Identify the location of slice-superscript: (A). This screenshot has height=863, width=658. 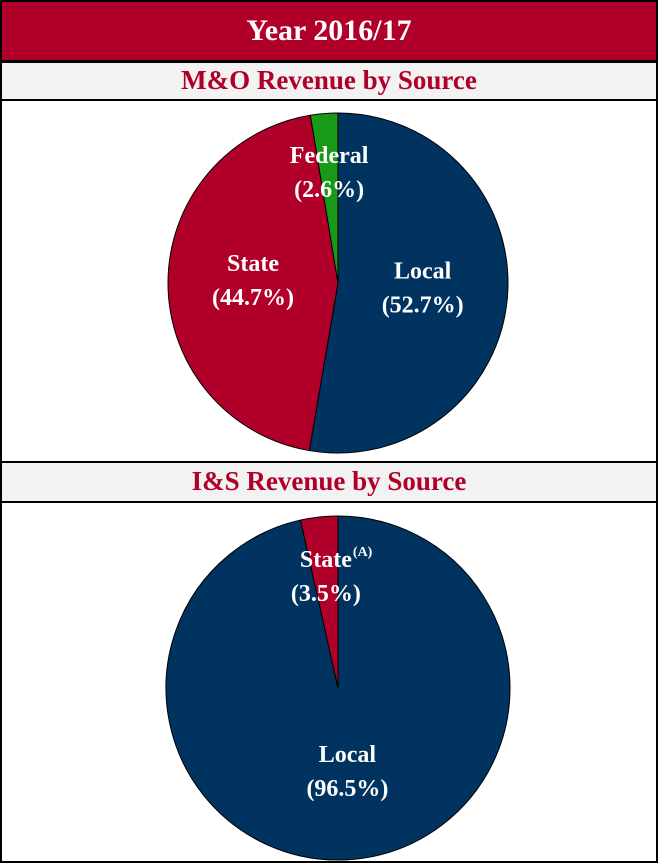
(363, 552).